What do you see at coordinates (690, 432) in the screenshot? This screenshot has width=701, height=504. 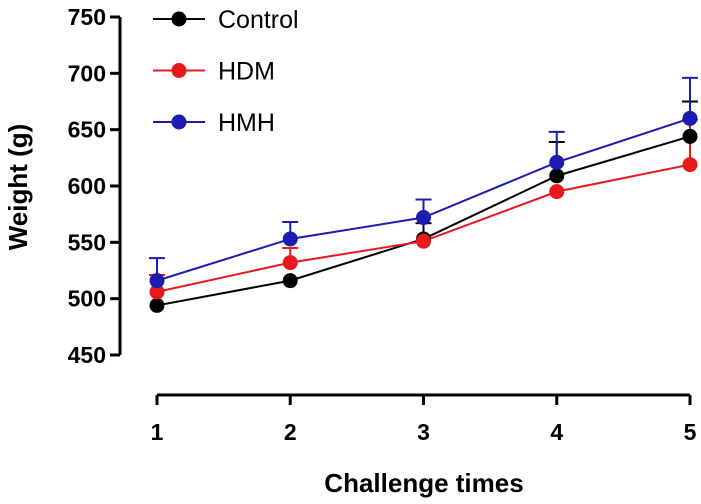 I see `x-tick-label: 5` at bounding box center [690, 432].